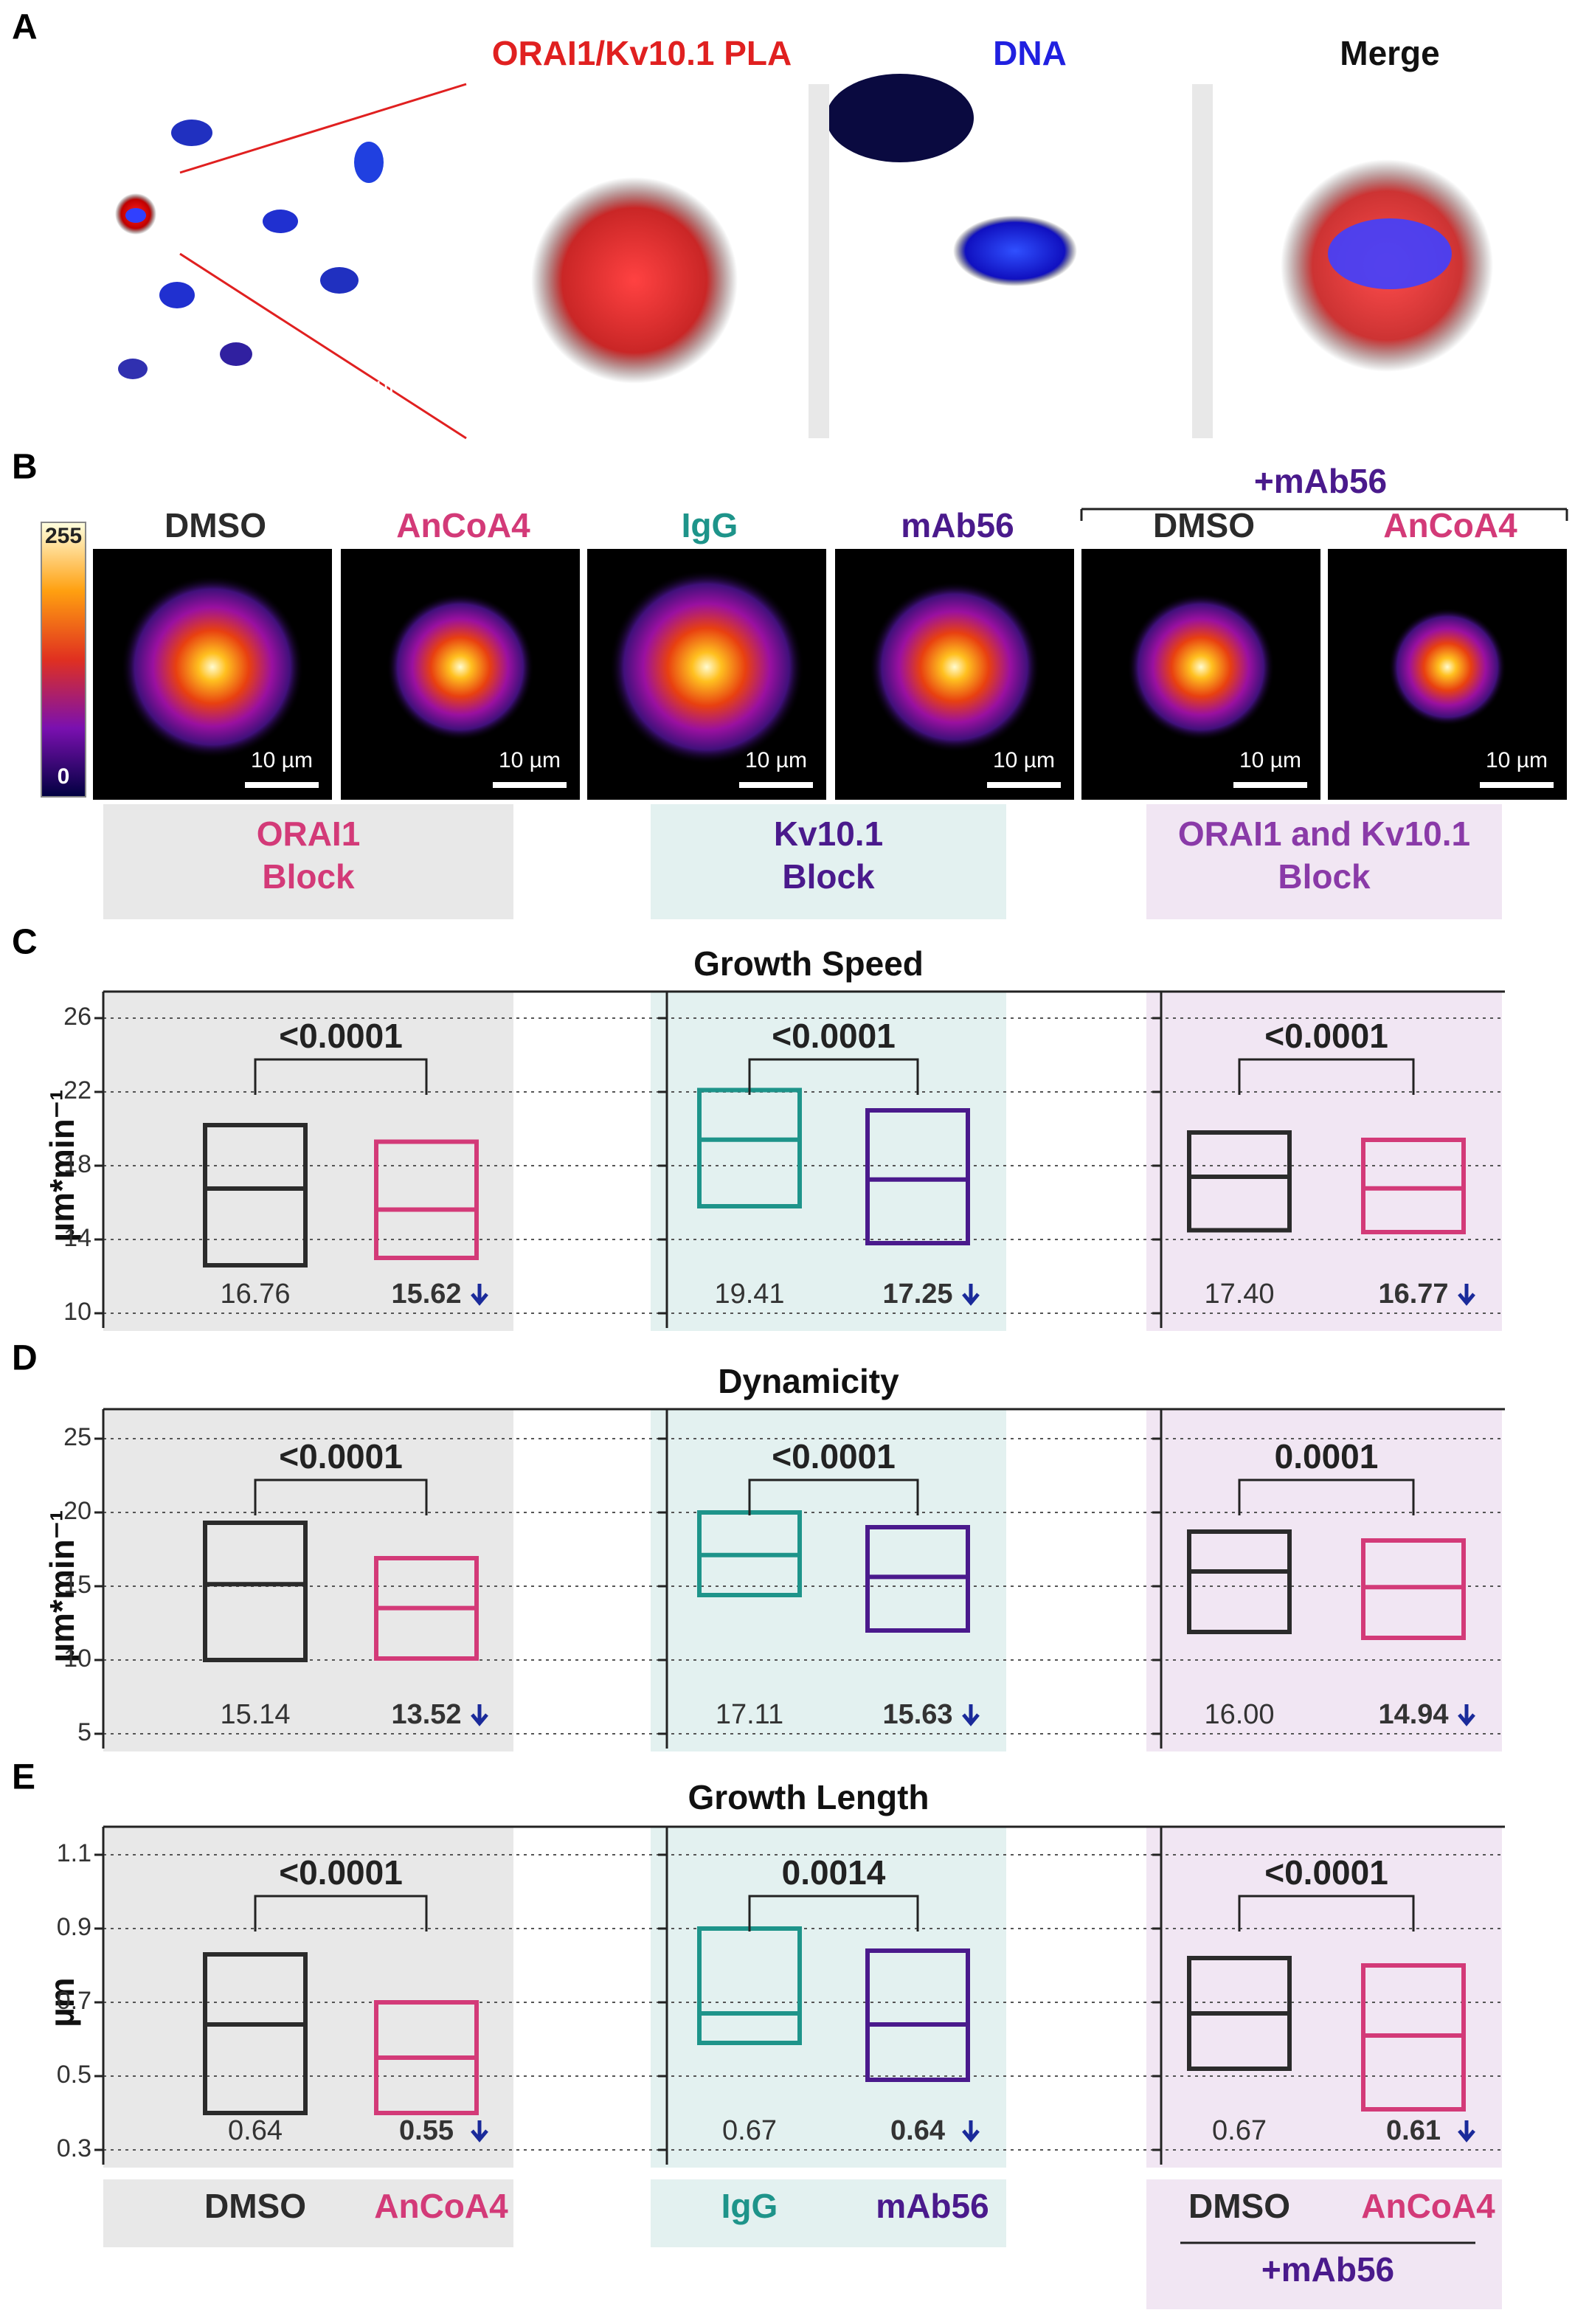 Image resolution: width=1589 pixels, height=2324 pixels. Describe the element at coordinates (426, 1714) in the screenshot. I see `median-label: 13.52` at that location.